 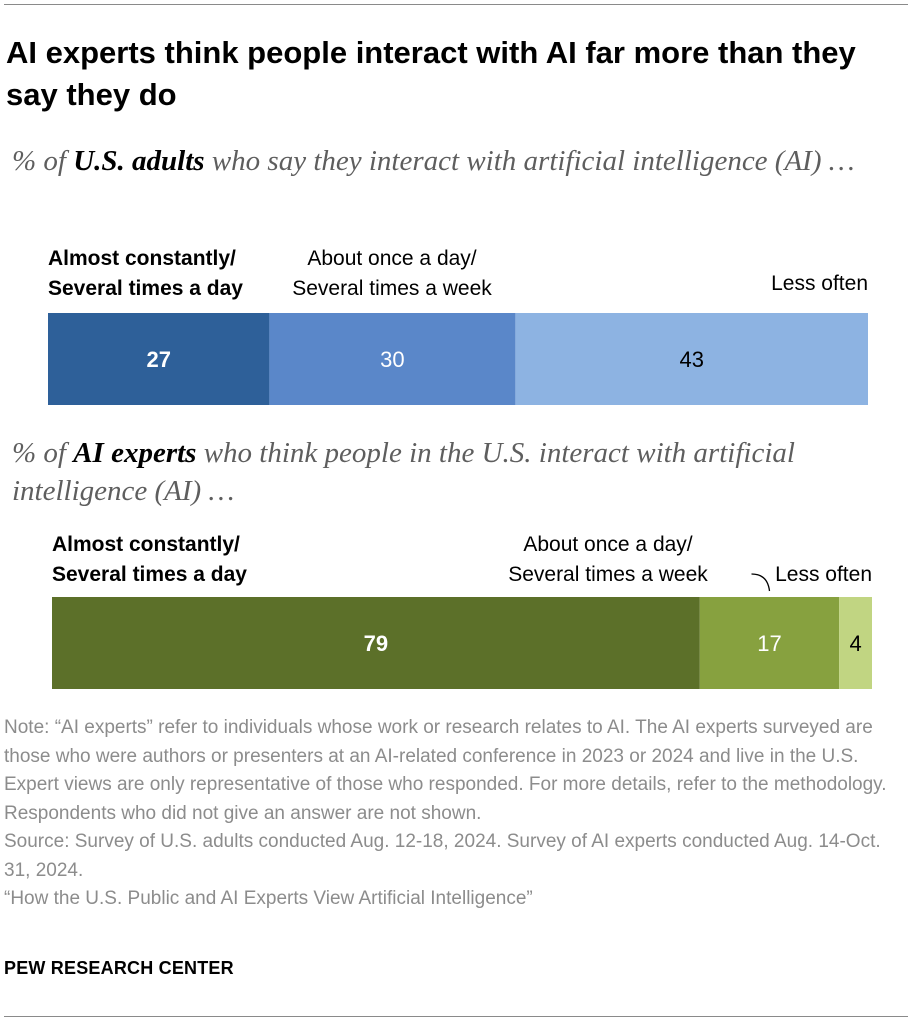 What do you see at coordinates (392, 258) in the screenshot?
I see `adults-category-label-2-line1: About once a day/` at bounding box center [392, 258].